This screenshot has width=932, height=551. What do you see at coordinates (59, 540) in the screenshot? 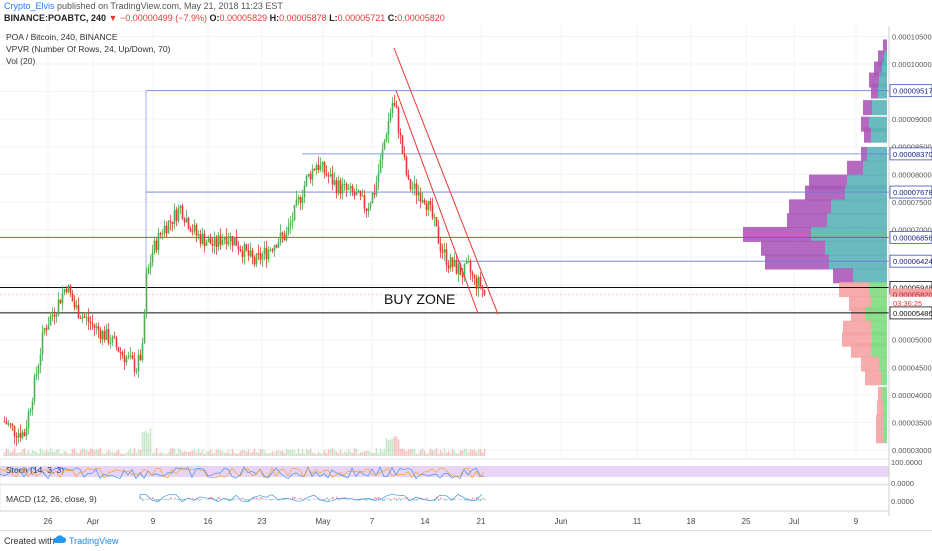
I see `tradingview-cloud-icon` at bounding box center [59, 540].